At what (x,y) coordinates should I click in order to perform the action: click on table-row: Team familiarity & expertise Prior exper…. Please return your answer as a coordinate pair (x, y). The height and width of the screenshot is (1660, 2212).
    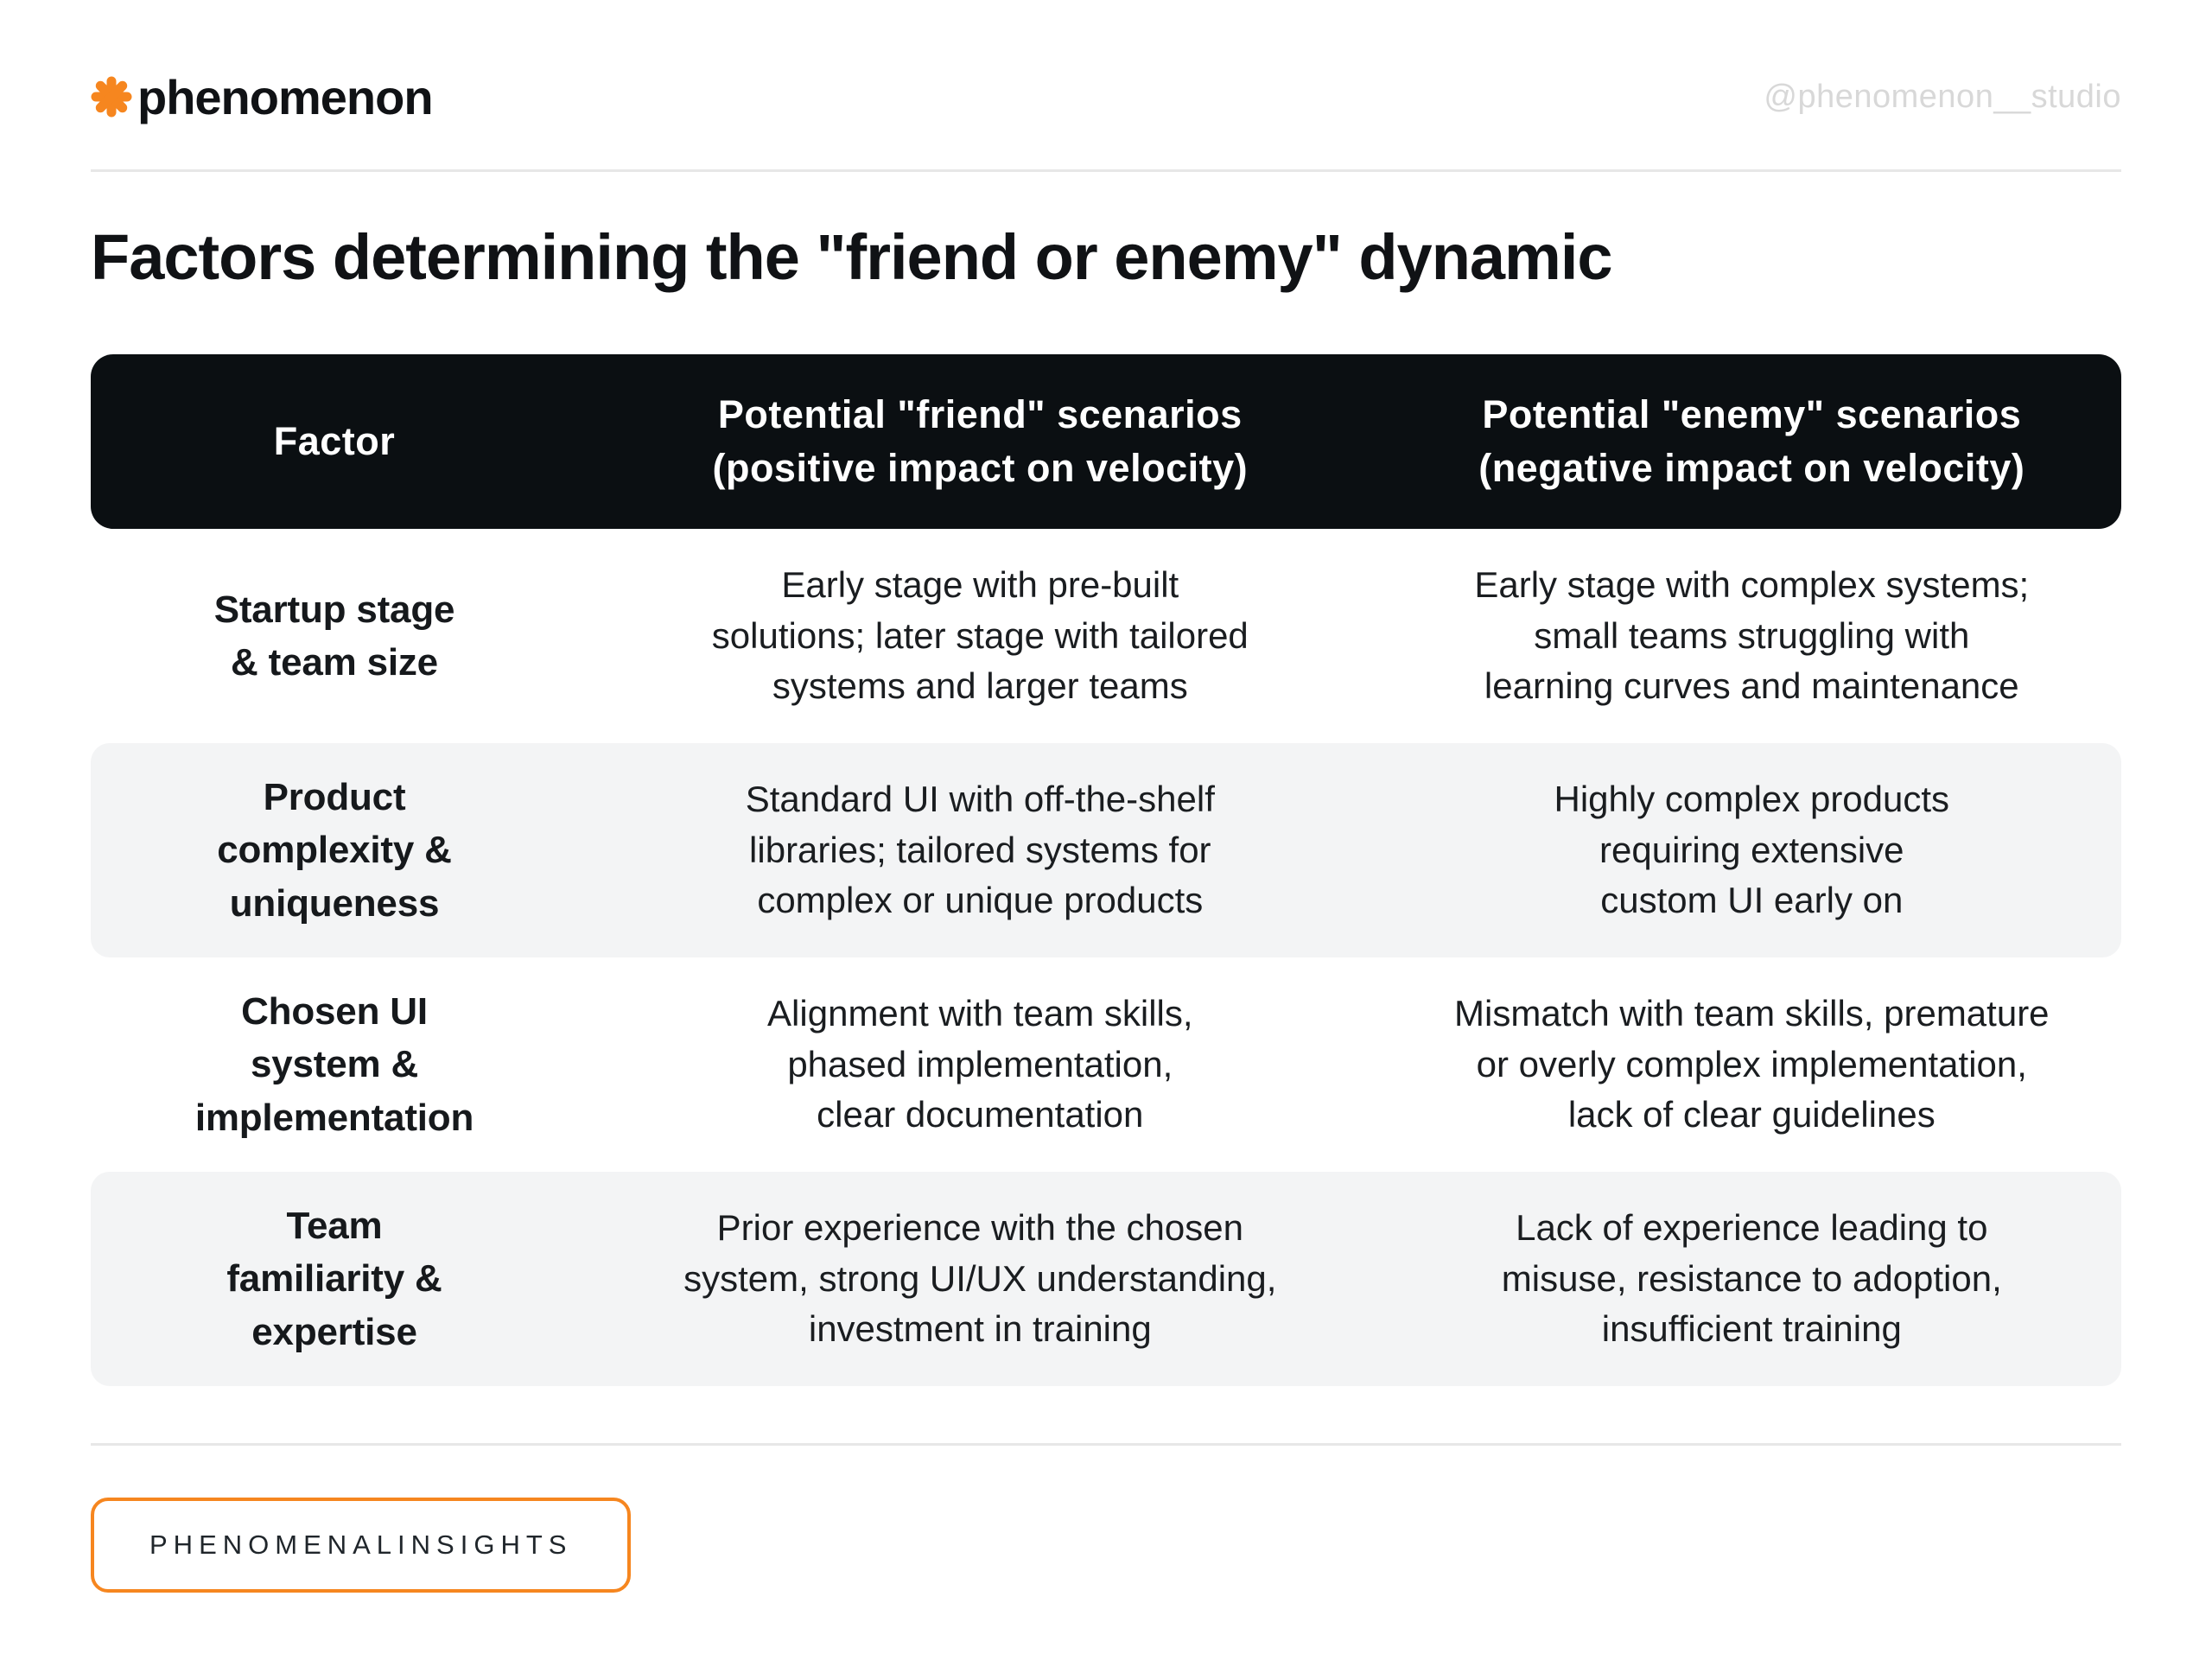
    Looking at the image, I should click on (1106, 1279).